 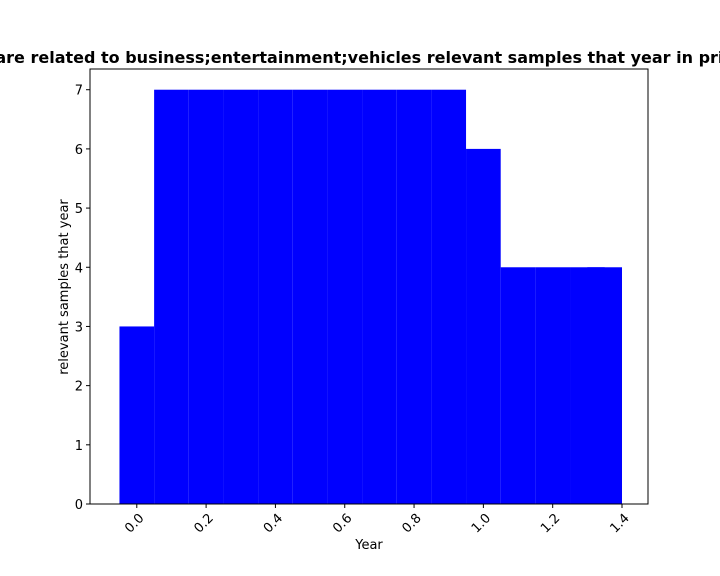 What do you see at coordinates (377, 520) in the screenshot?
I see `x-axis-ticks: 0.0 0.2 0.4 0.6 0.8 1.0 1.2 1.4` at bounding box center [377, 520].